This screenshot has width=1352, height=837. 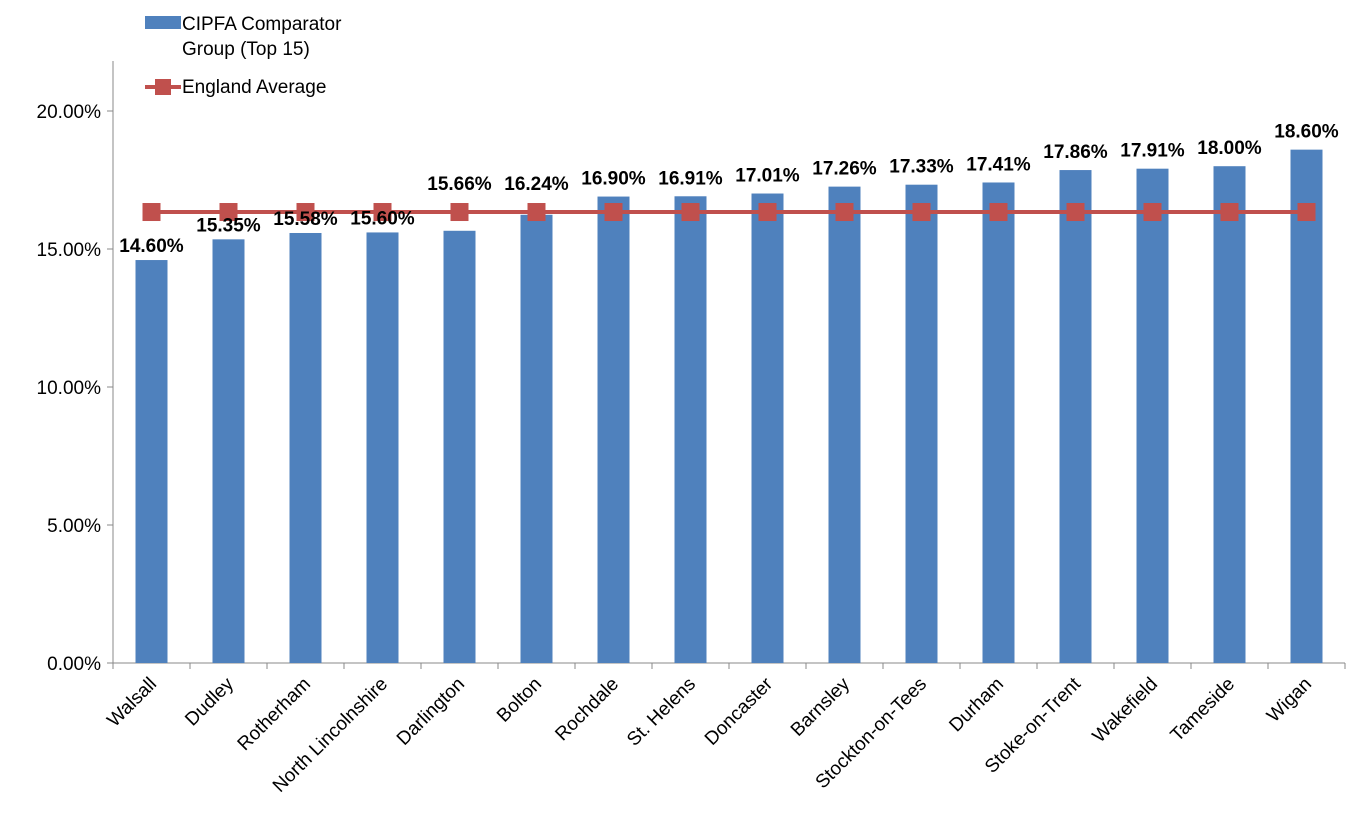 What do you see at coordinates (844, 169) in the screenshot?
I see `data-label: 17.26%` at bounding box center [844, 169].